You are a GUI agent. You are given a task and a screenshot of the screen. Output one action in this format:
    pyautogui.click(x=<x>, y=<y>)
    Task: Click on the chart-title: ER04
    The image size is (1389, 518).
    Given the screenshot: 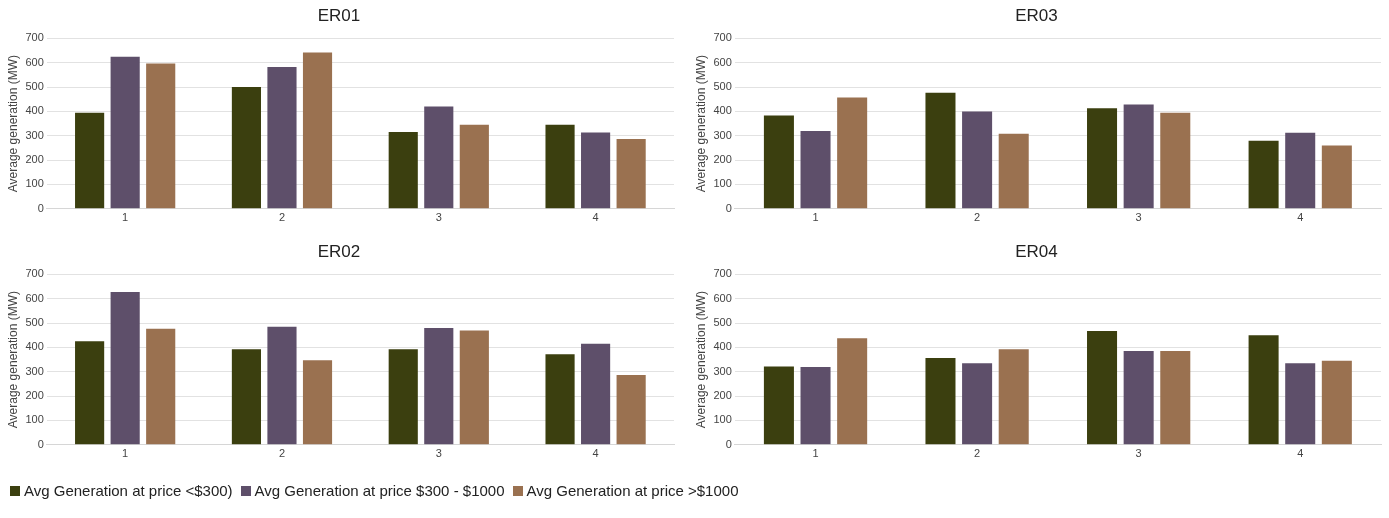 What is the action you would take?
    pyautogui.click(x=1036, y=251)
    